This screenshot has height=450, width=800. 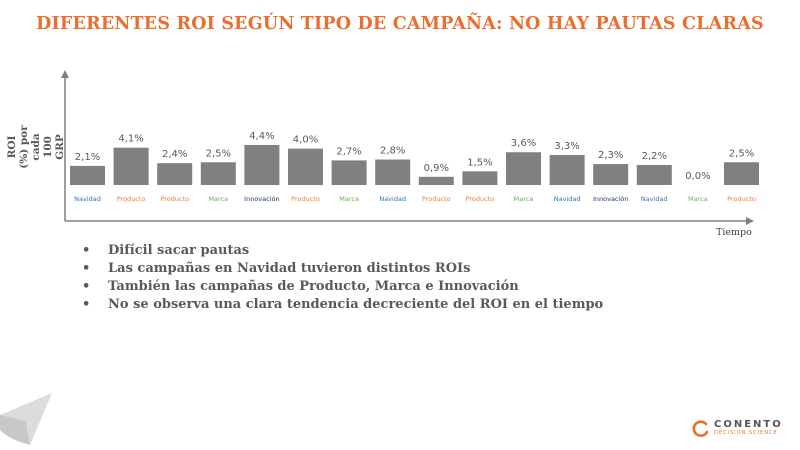 What do you see at coordinates (261, 136) in the screenshot?
I see `bar-value-label: 4,4%` at bounding box center [261, 136].